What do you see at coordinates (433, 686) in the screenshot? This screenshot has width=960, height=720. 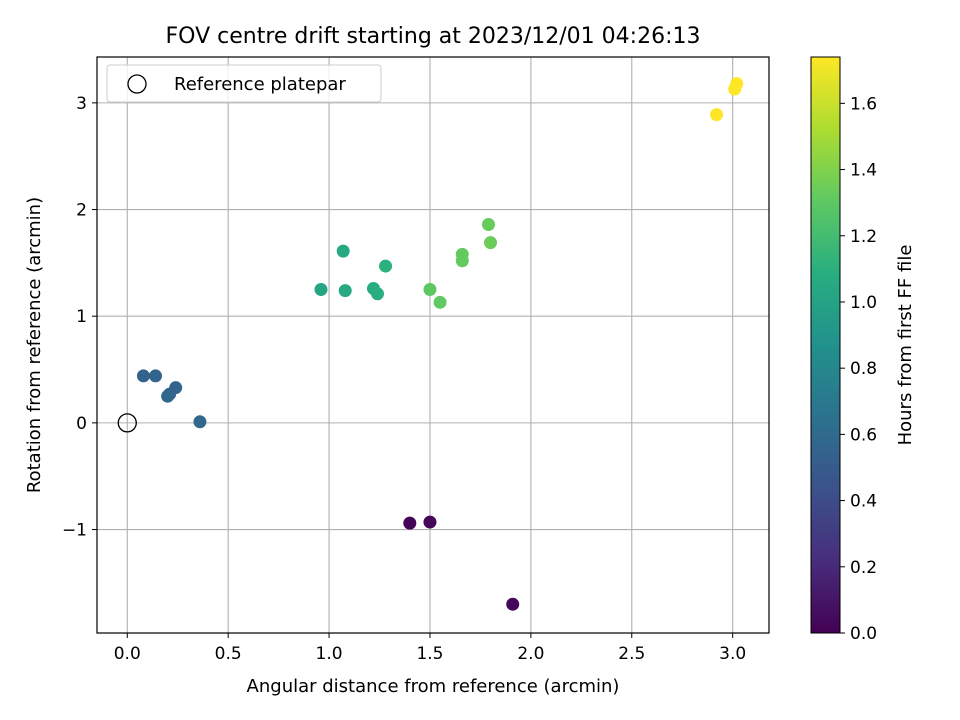 I see `x-axis-label: Angular distance from reference (arcmin)` at bounding box center [433, 686].